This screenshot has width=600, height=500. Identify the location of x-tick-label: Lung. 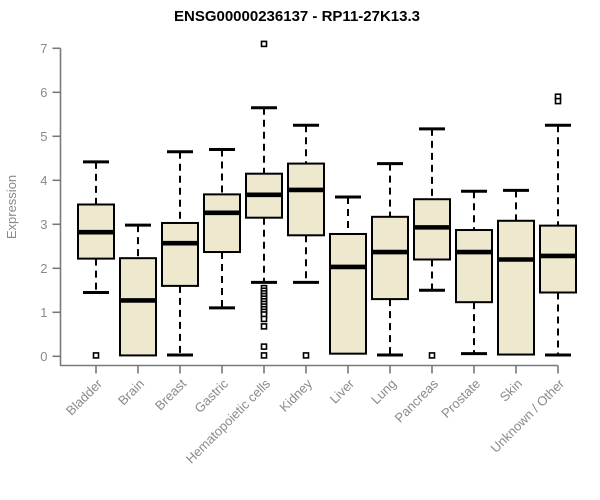
(383, 391).